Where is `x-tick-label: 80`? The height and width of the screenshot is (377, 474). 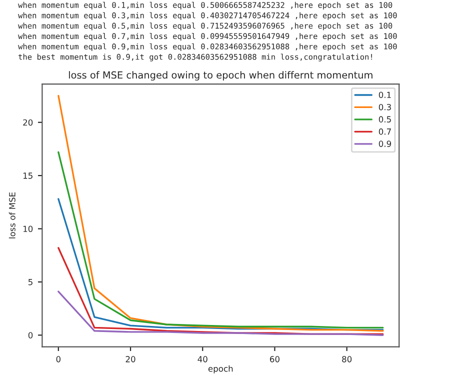
x-tick-label: 80 is located at coordinates (347, 359).